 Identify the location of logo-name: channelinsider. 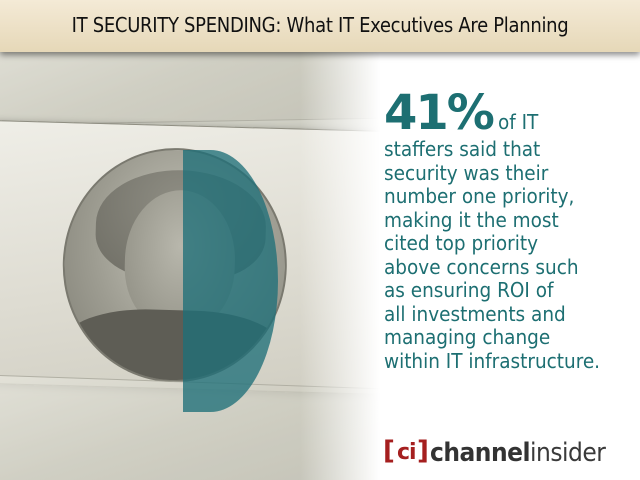
(518, 453).